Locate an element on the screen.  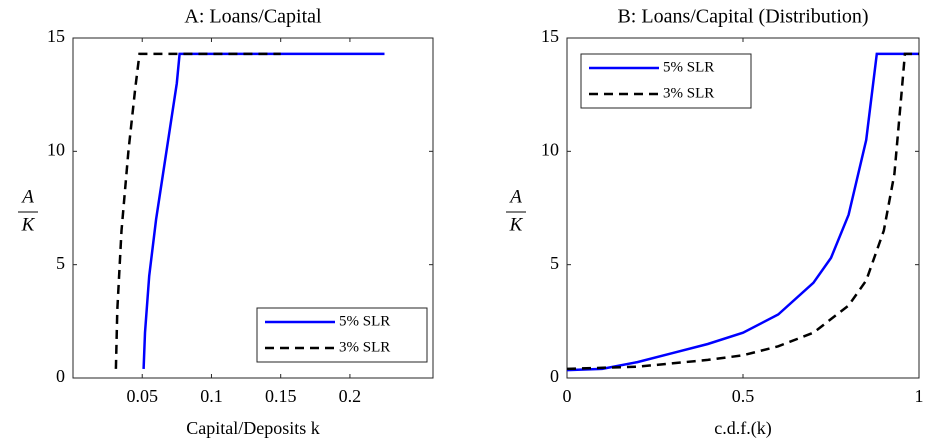
x-tick-label: 0 is located at coordinates (567, 396).